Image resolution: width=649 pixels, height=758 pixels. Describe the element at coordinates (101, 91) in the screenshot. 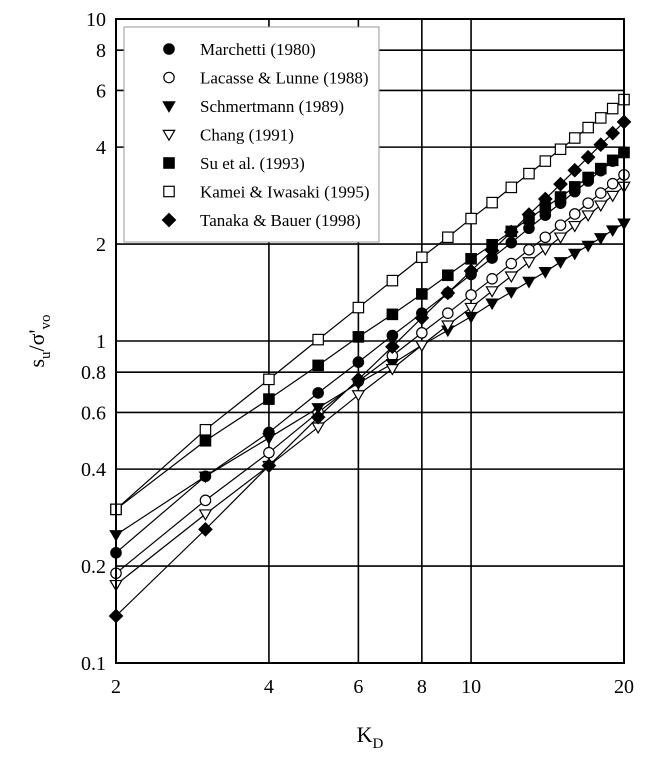

I see `y-tick-label: 6` at that location.